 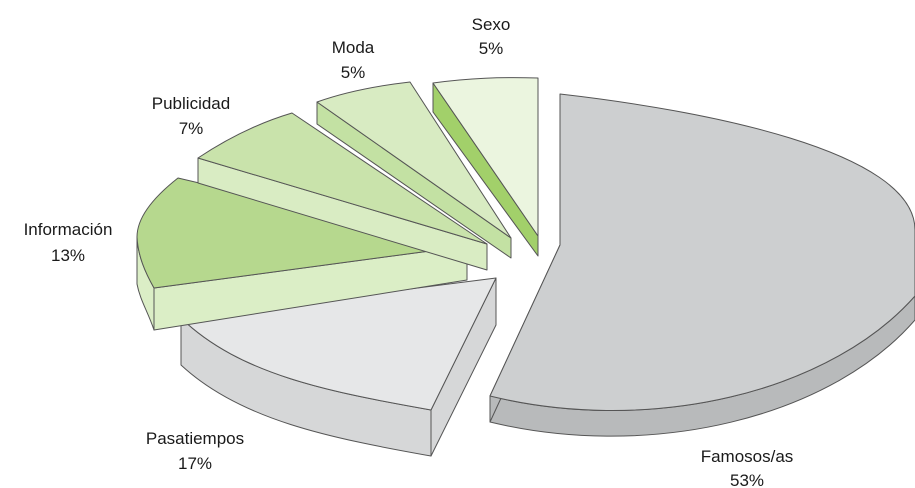 I want to click on label-moda-name: Moda, so click(x=353, y=47).